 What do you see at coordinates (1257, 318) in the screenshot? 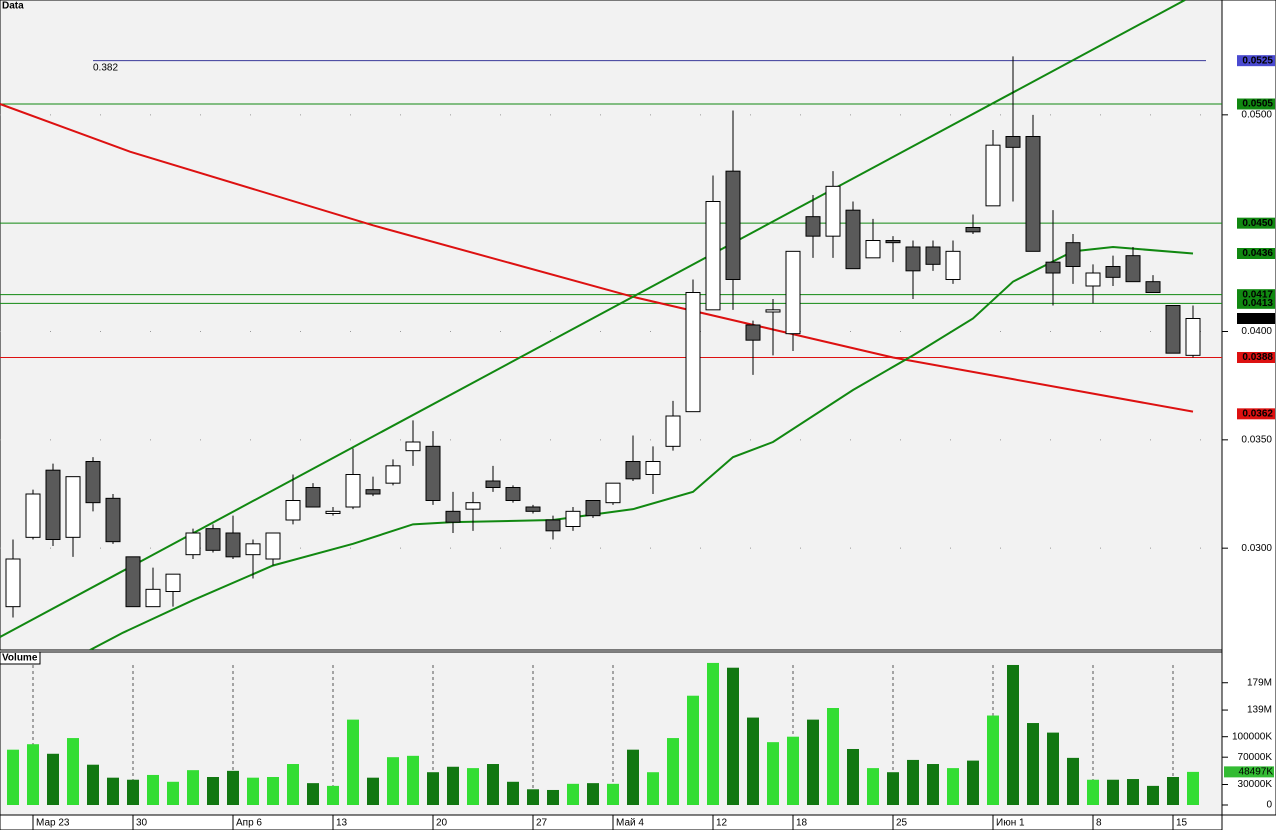
I see `price-label: 0.0406` at bounding box center [1257, 318].